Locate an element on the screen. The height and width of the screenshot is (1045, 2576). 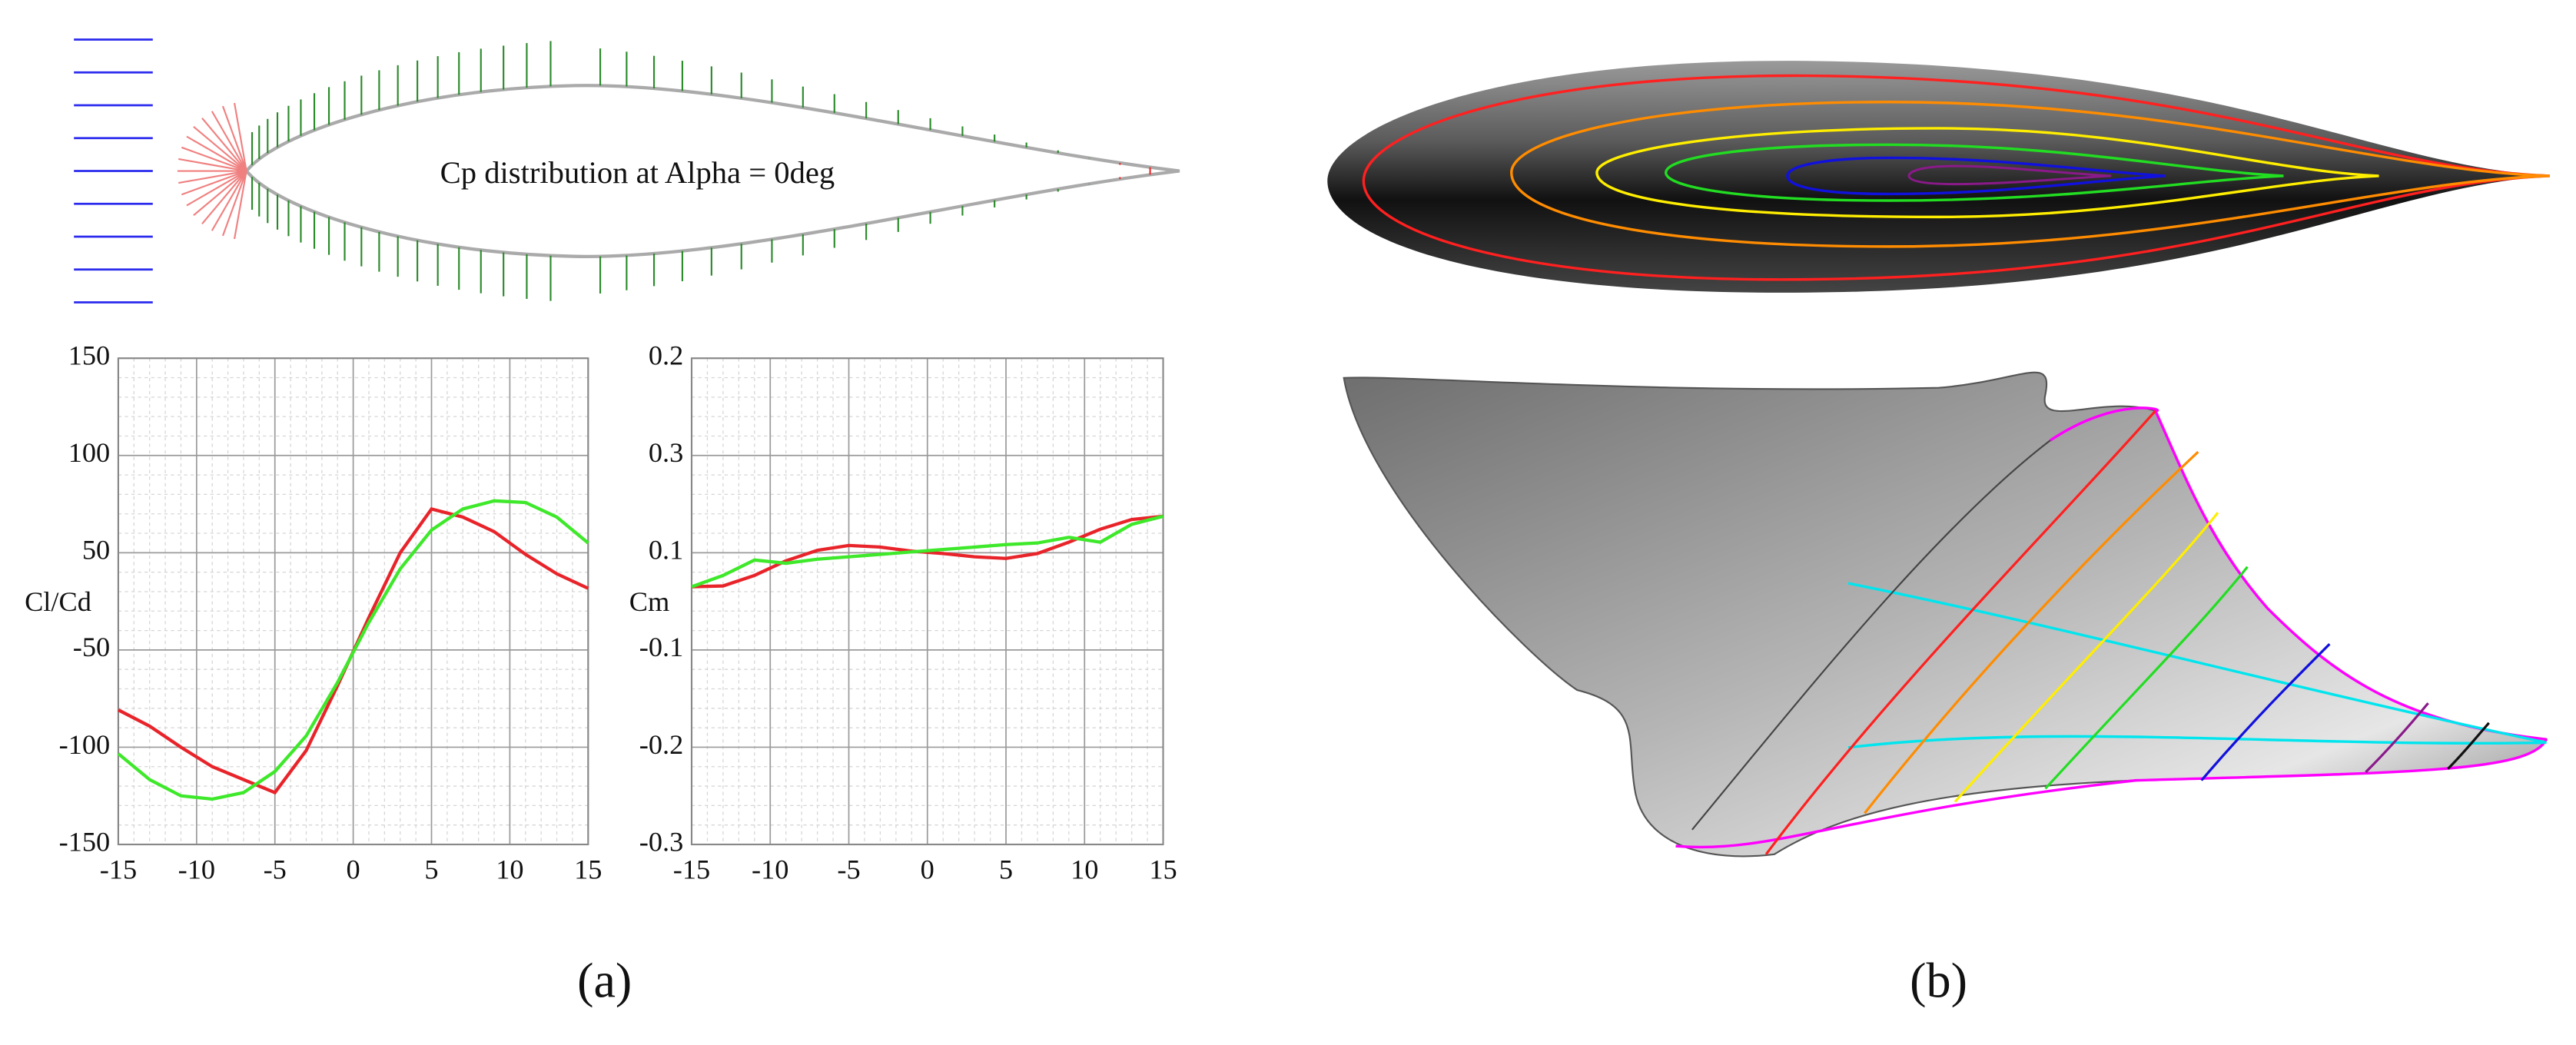
y-tick-label: 0.3 is located at coordinates (666, 452).